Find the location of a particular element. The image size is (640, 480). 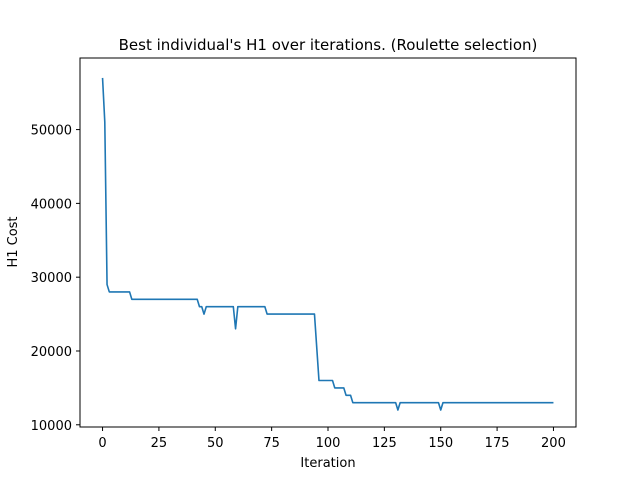

x-axis: 0 25 50 75 100 125 150 175 200 is located at coordinates (332, 439).